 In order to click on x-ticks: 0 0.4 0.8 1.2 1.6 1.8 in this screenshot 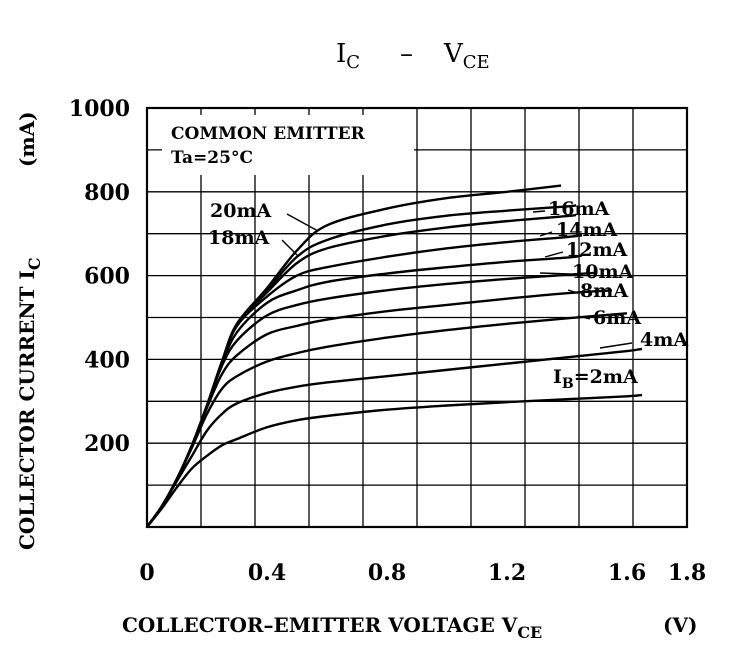, I will do `click(422, 573)`.